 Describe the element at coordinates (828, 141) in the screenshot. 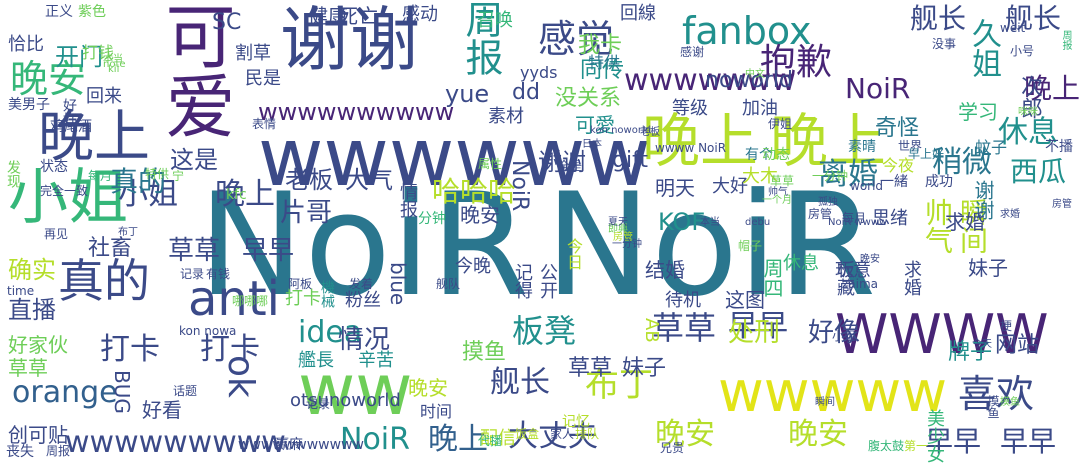

I see `cloud-word: 晚上` at that location.